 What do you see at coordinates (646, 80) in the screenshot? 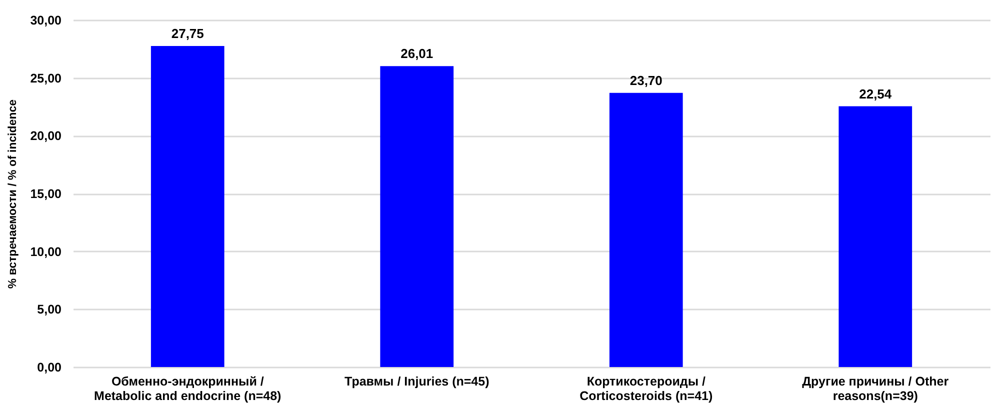
I see `data-label: 23,70` at bounding box center [646, 80].